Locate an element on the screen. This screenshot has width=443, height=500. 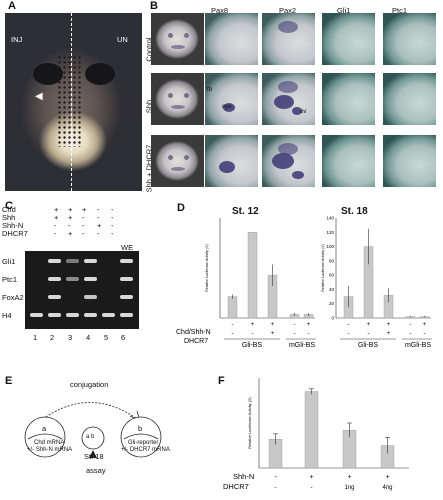
d-row1-label: Chd/Shh-N is located at coordinates (193, 332).